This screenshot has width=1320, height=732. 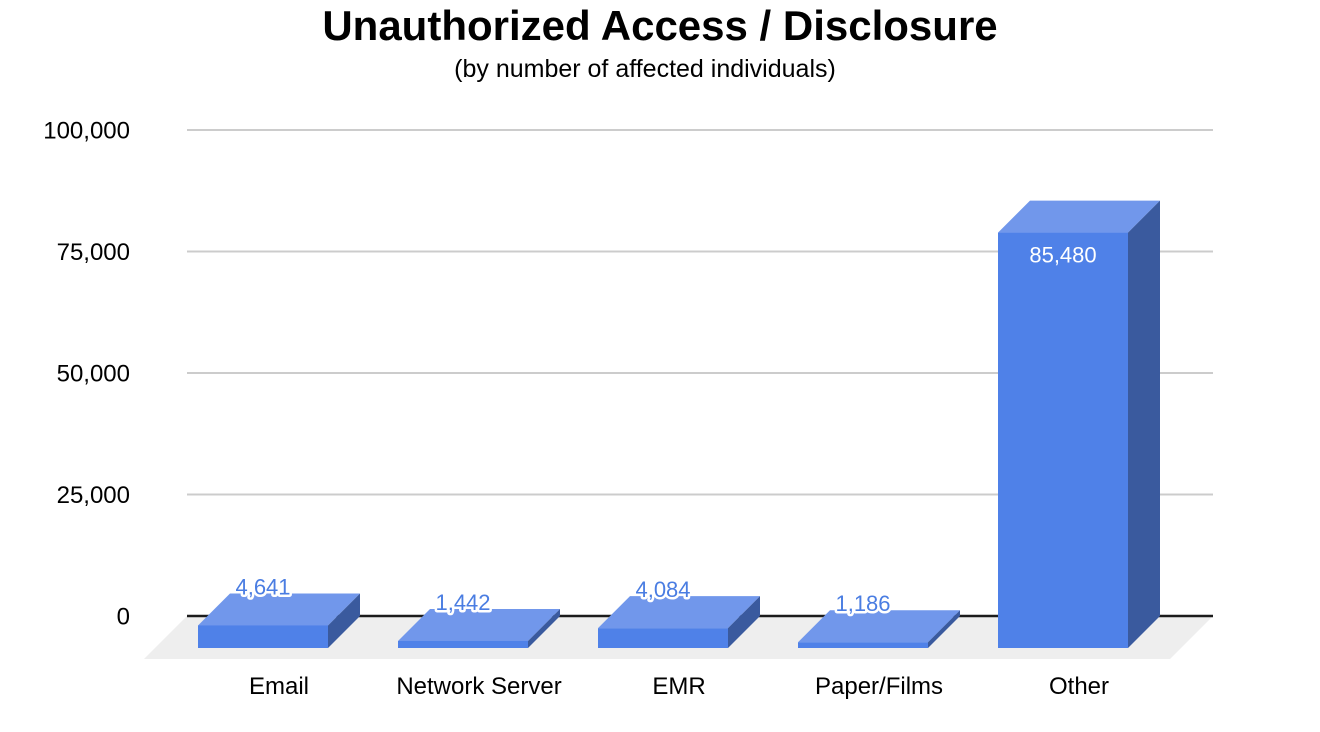 What do you see at coordinates (645, 69) in the screenshot?
I see `chart-subtitle: (by number of affected individuals)` at bounding box center [645, 69].